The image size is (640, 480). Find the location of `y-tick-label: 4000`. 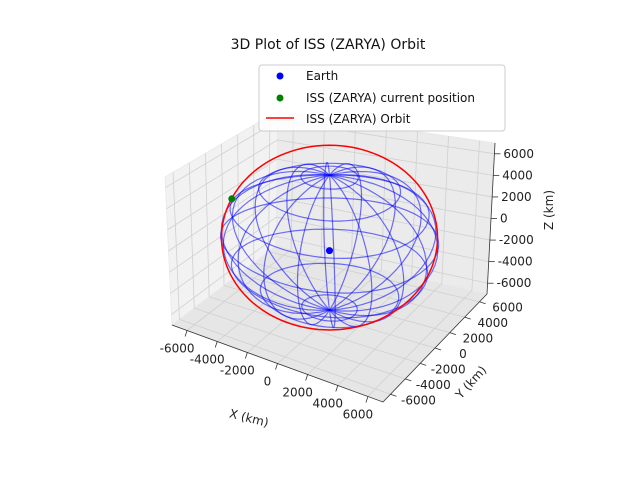

y-tick-label: 4000 is located at coordinates (492, 323).